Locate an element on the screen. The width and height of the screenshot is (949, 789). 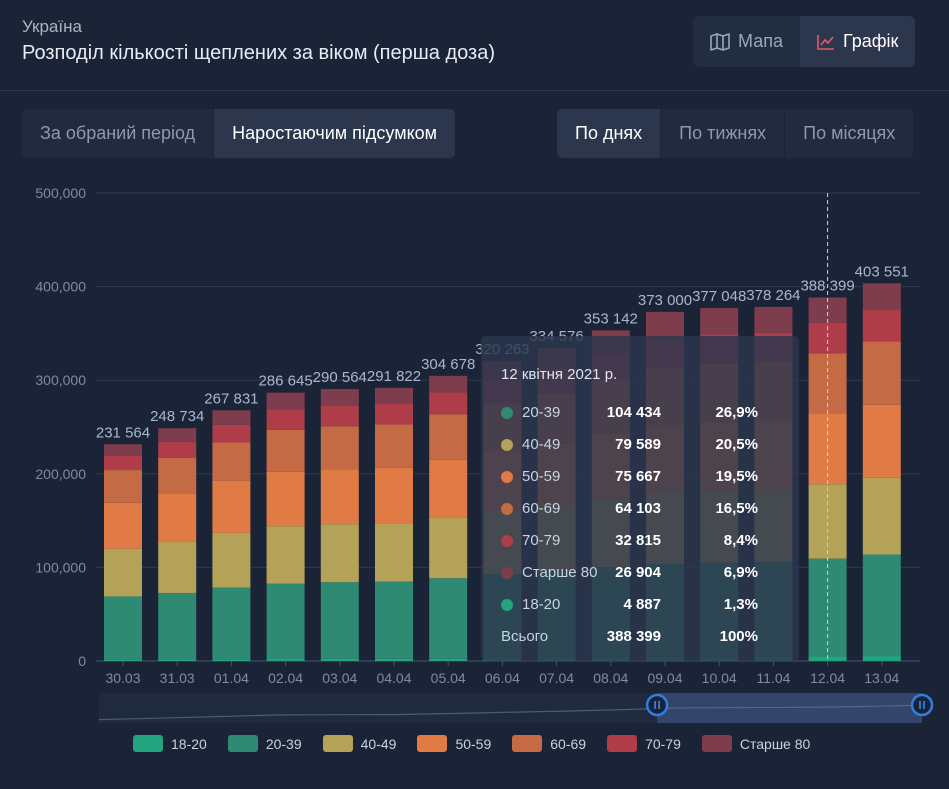
x-tick-label: 07.04 is located at coordinates (556, 678).